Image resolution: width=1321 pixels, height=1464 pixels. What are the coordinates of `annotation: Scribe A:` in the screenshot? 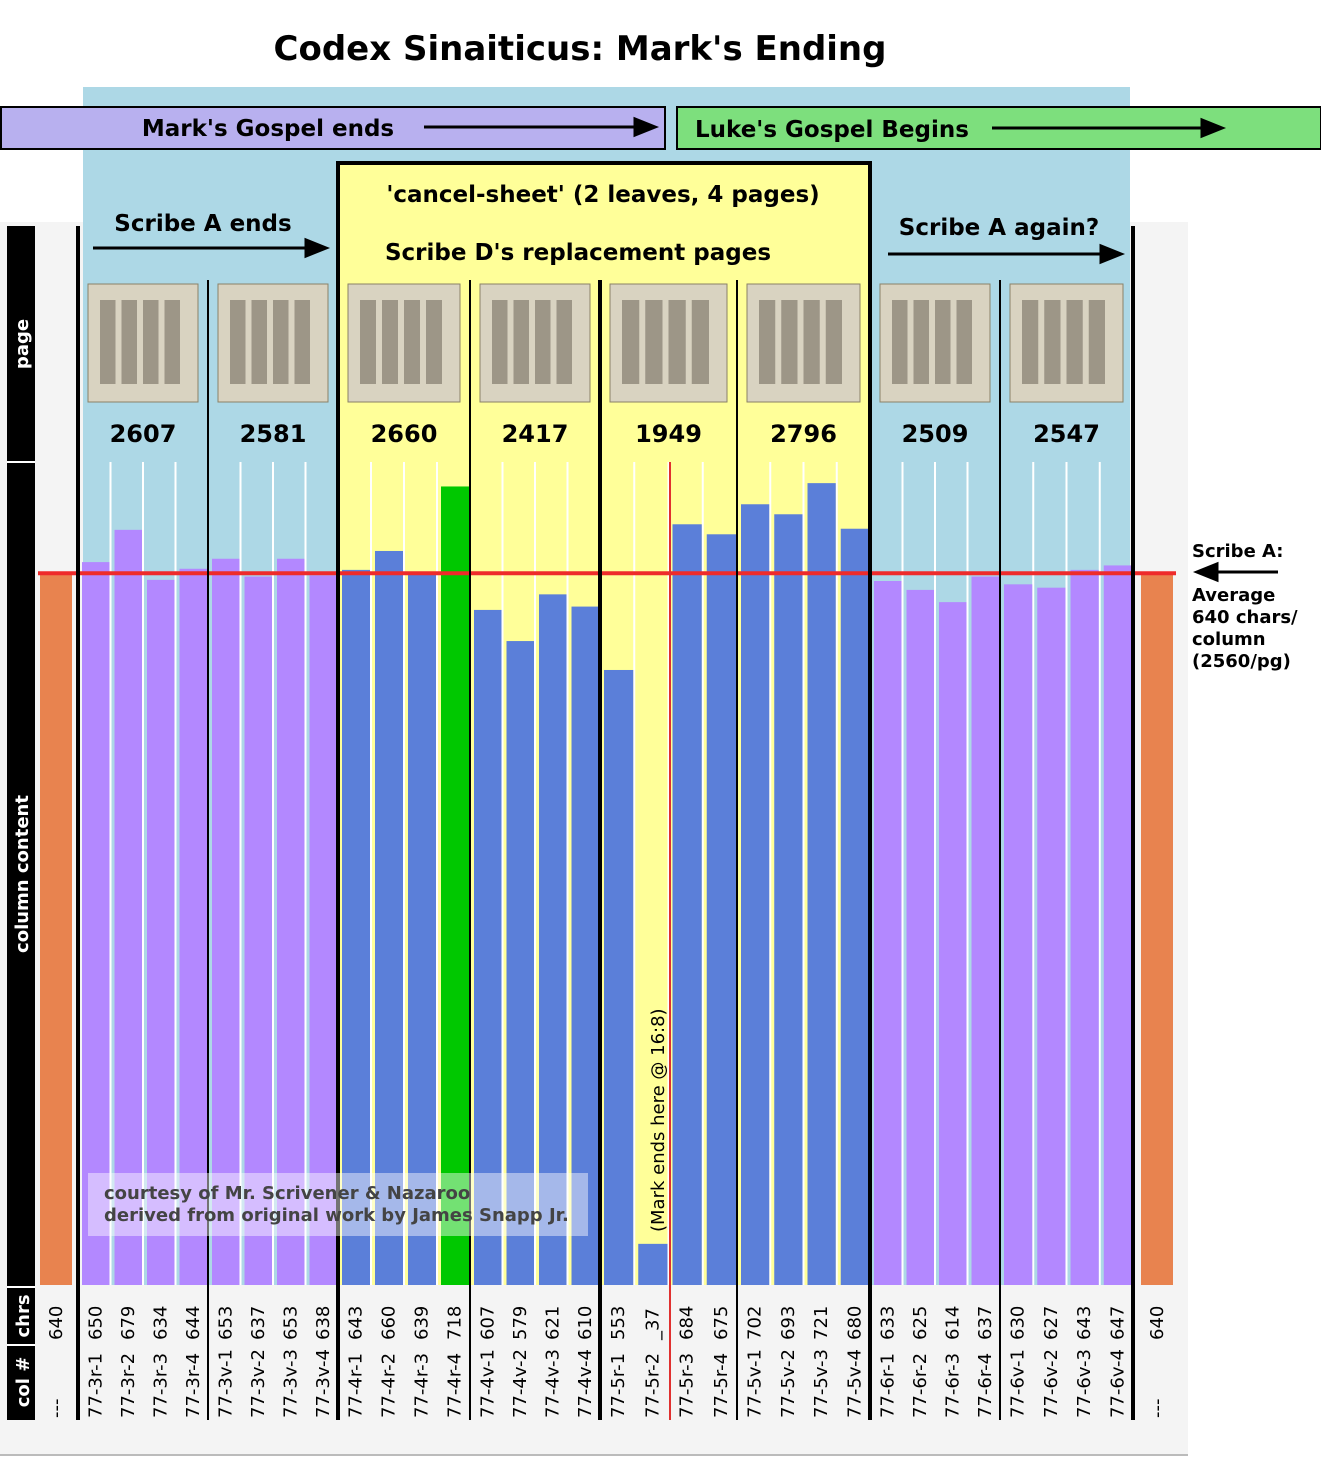 It's located at (1238, 551).